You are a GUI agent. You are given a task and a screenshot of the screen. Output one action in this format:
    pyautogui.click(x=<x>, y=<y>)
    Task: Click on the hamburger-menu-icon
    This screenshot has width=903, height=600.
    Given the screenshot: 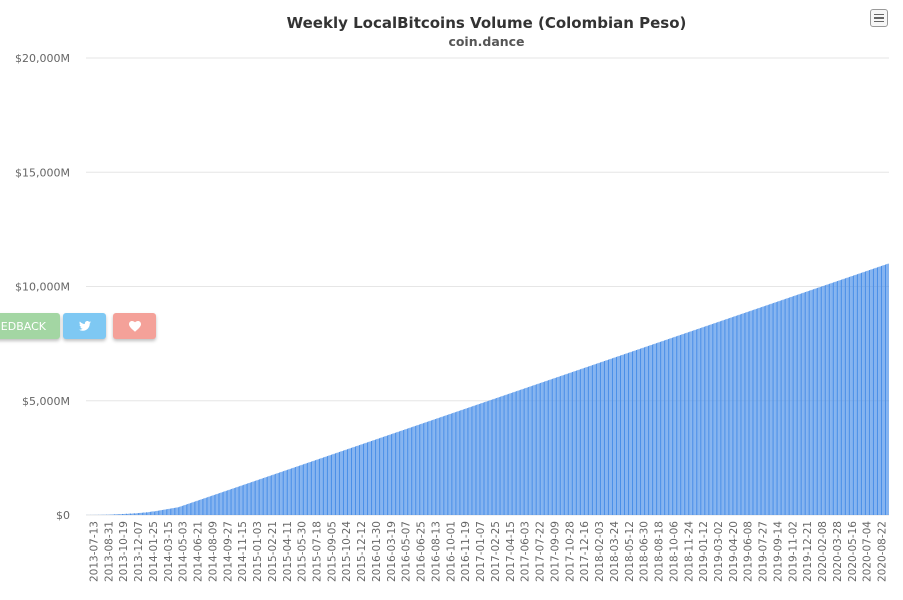 What is the action you would take?
    pyautogui.click(x=879, y=18)
    